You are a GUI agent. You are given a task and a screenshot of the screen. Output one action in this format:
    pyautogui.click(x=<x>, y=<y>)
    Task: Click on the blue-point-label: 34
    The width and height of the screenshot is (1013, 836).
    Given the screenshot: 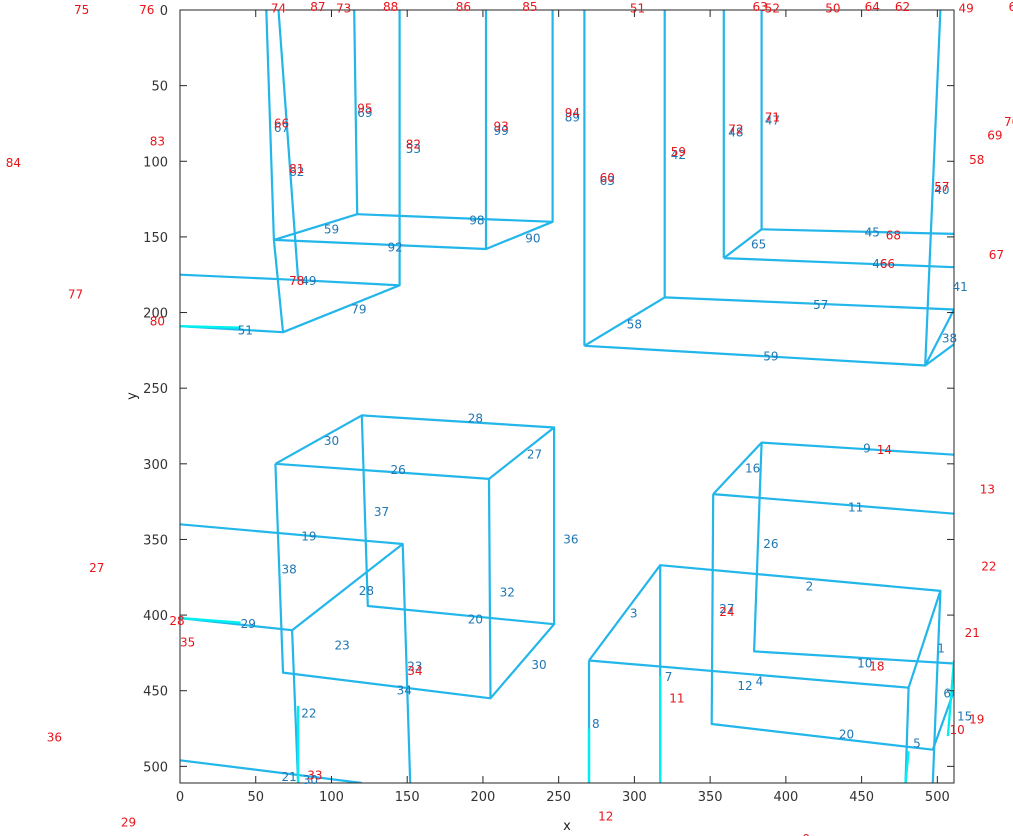 What is the action you would take?
    pyautogui.click(x=404, y=691)
    